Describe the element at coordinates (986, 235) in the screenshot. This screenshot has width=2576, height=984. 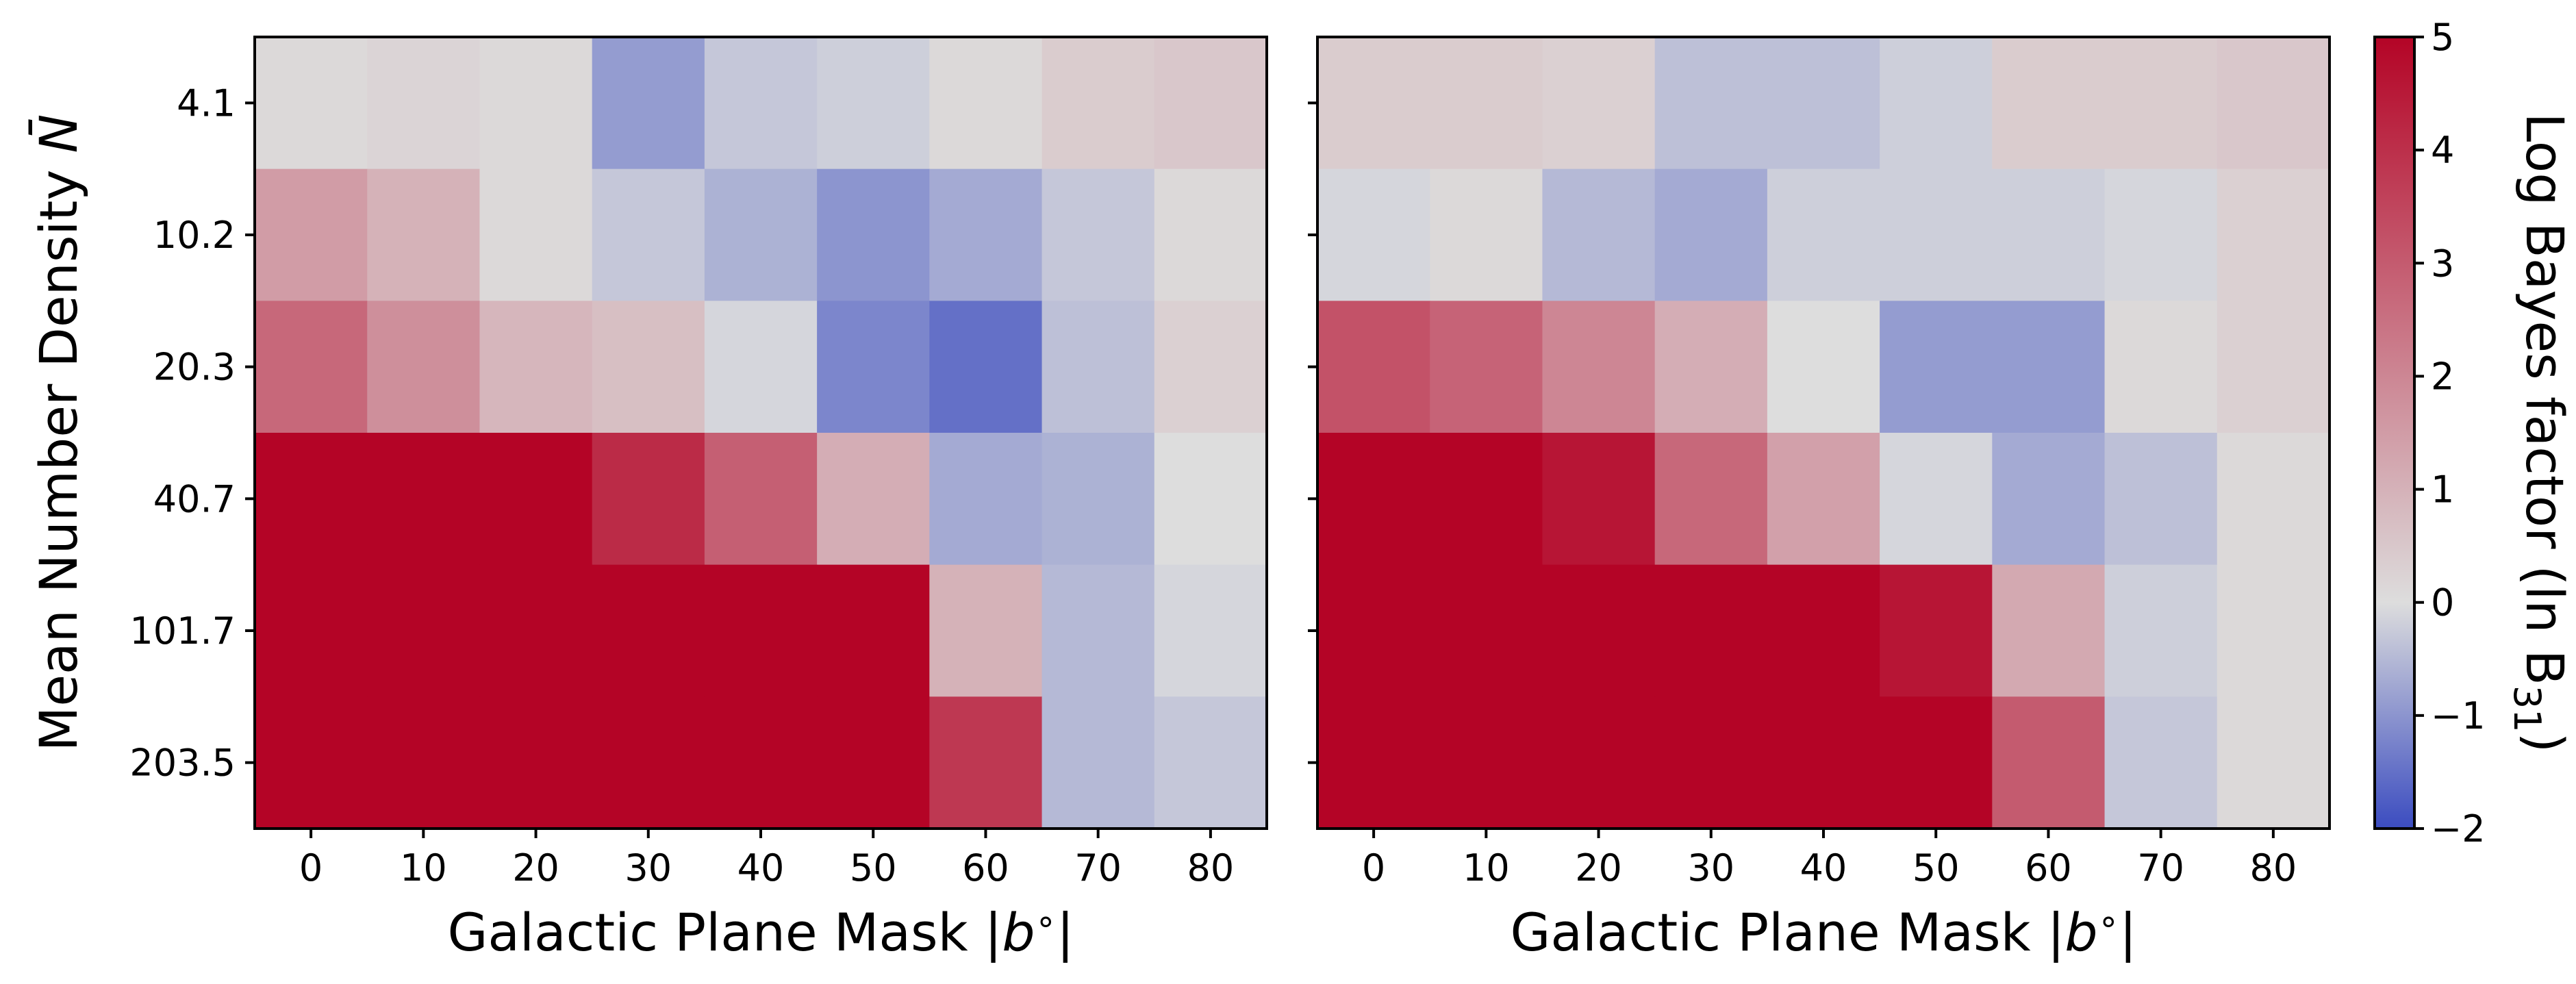
I see `heatmap-cell-r1-c6` at that location.